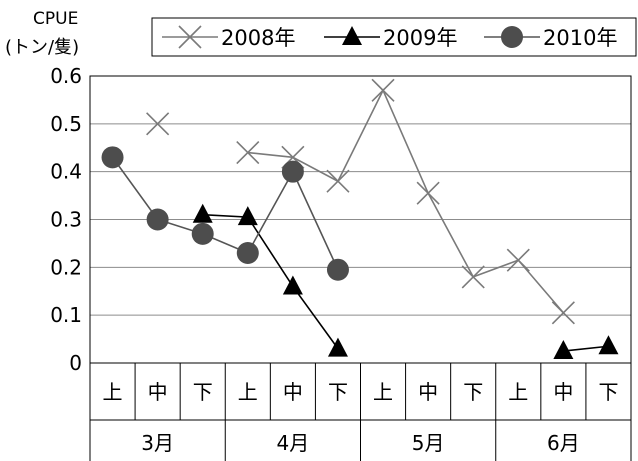  What do you see at coordinates (420, 38) in the screenshot?
I see `legend-label: 2009年` at bounding box center [420, 38].